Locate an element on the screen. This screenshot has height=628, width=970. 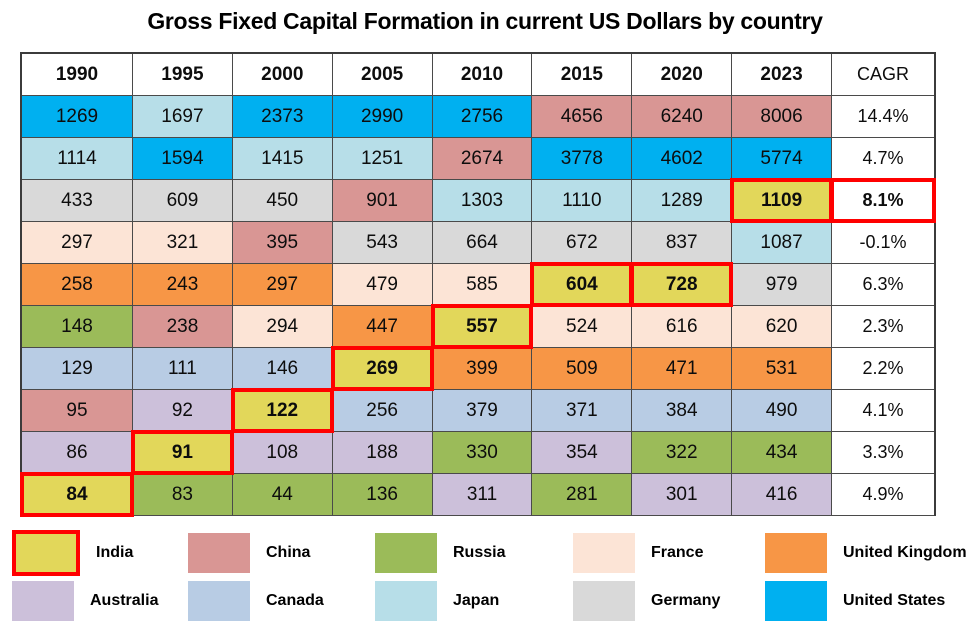
legend-item-united_states: United States is located at coordinates (866, 601).